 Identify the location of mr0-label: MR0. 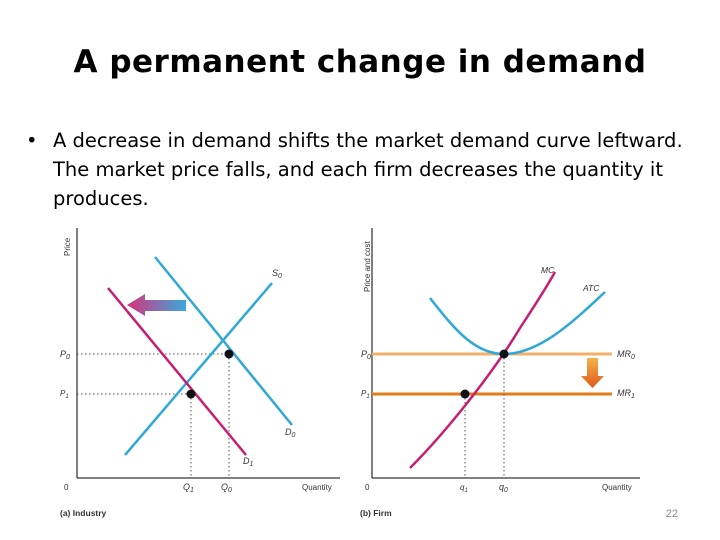
(626, 355).